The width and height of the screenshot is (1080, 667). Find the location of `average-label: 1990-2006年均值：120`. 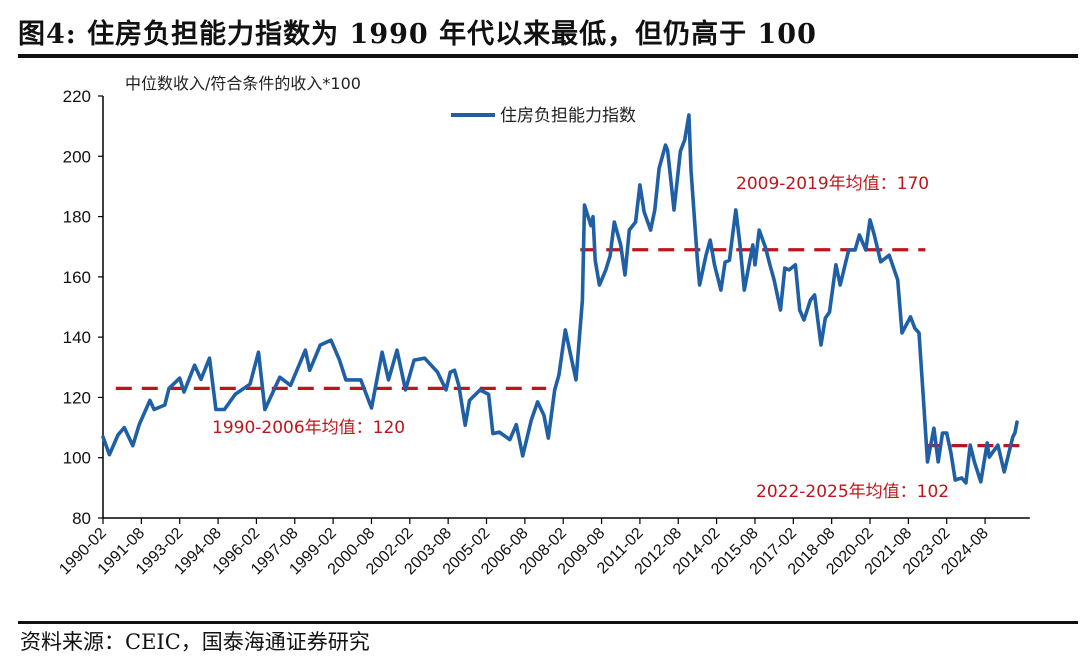

average-label: 1990-2006年均值：120 is located at coordinates (308, 428).